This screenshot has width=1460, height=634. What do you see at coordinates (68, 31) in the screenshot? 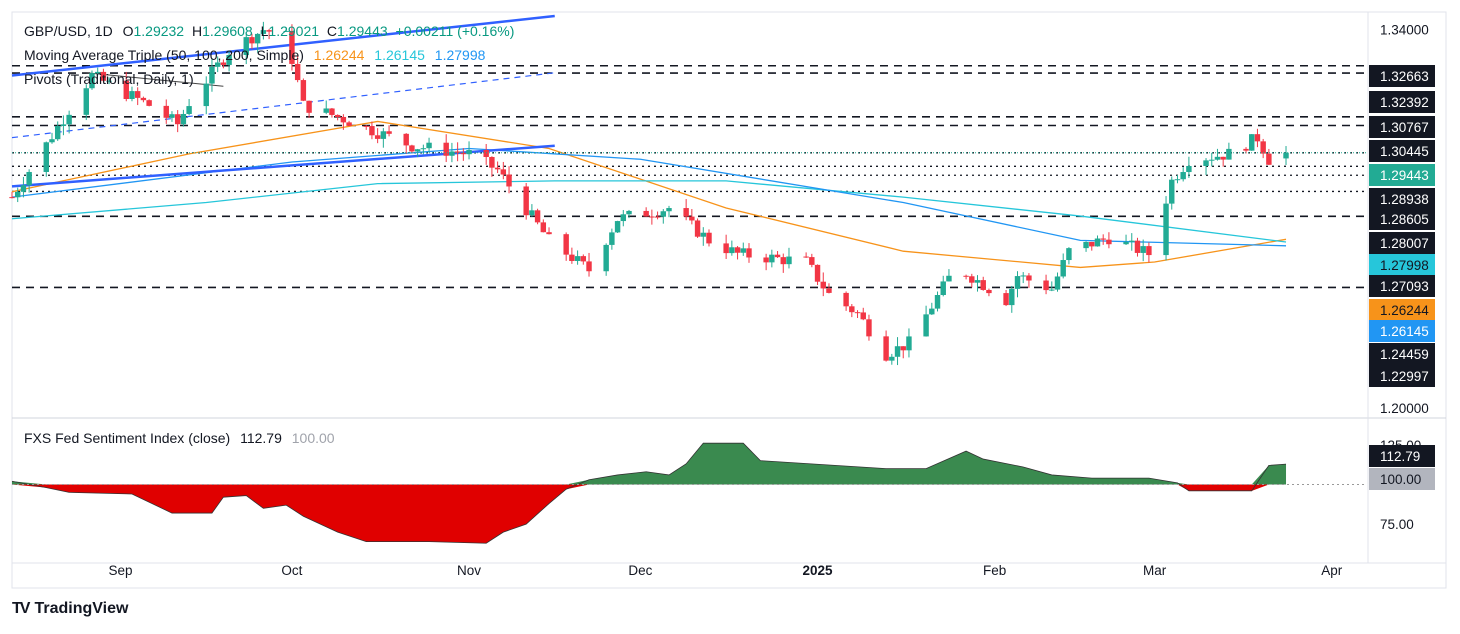
I see `symbol-title: GBP/USD, 1D` at bounding box center [68, 31].